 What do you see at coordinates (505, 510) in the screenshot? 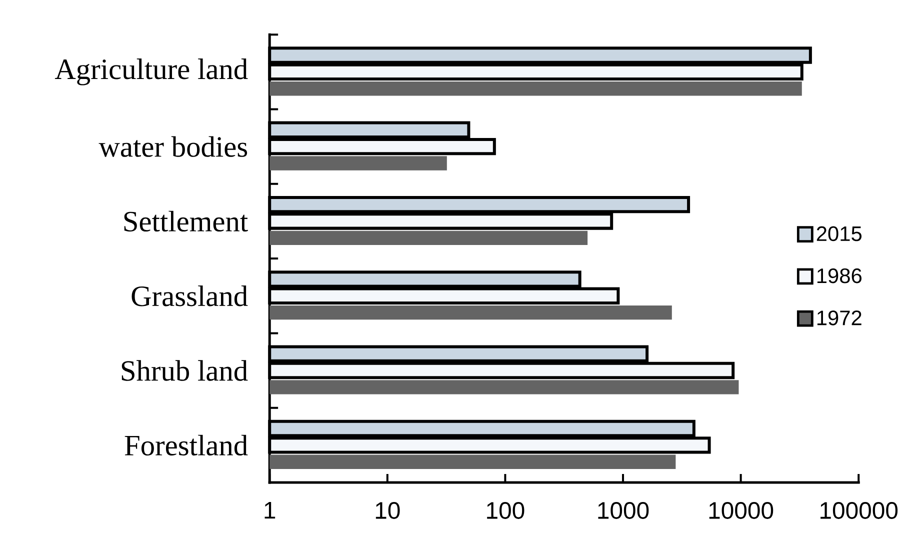
I see `x-tick-label: 100` at bounding box center [505, 510].